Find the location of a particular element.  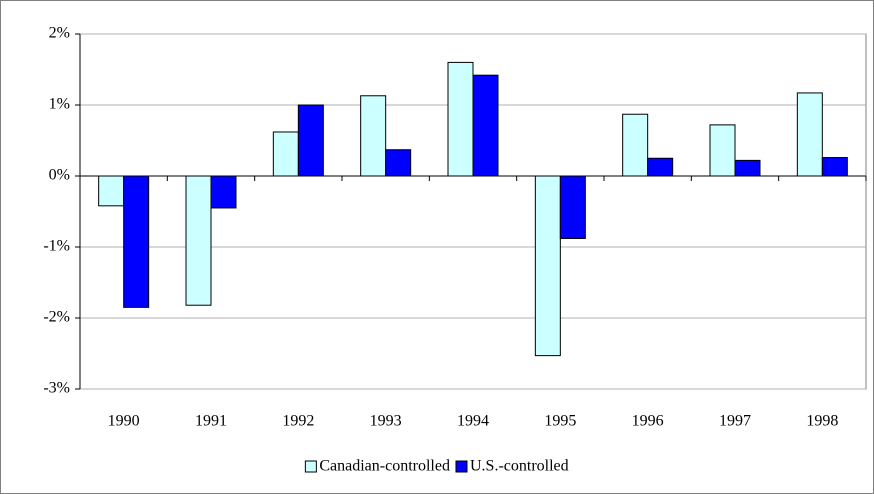

y-tick-label: 0% is located at coordinates (59, 175).